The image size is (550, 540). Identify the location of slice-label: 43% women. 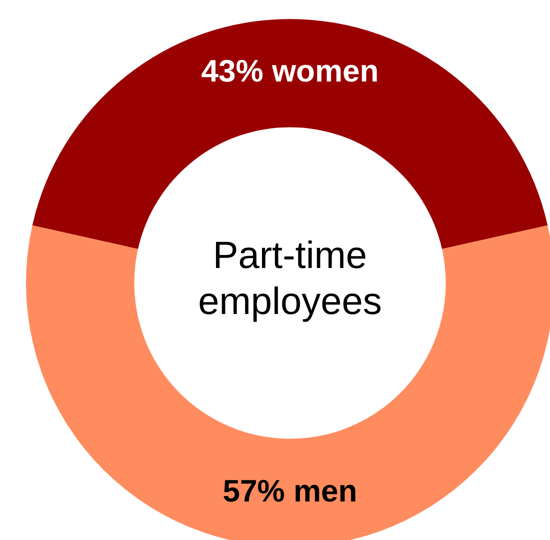
(290, 71).